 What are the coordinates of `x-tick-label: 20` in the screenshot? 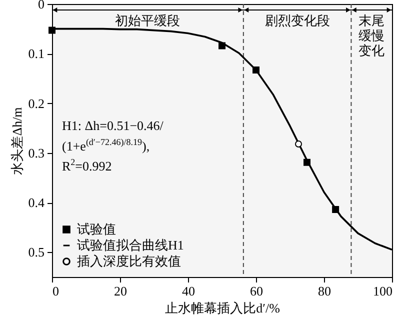 It's located at (120, 291).